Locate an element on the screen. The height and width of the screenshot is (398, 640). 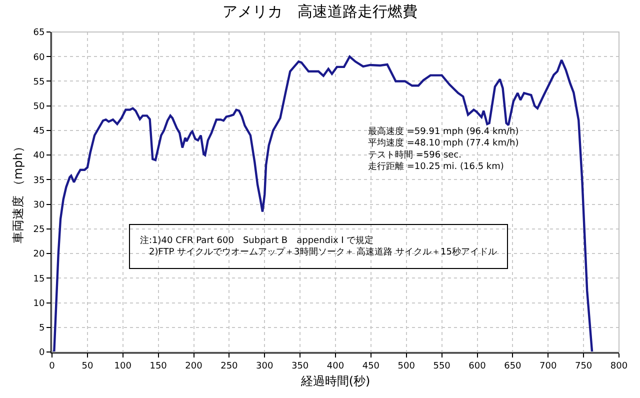
y-tick-label: 5 is located at coordinates (41, 329).